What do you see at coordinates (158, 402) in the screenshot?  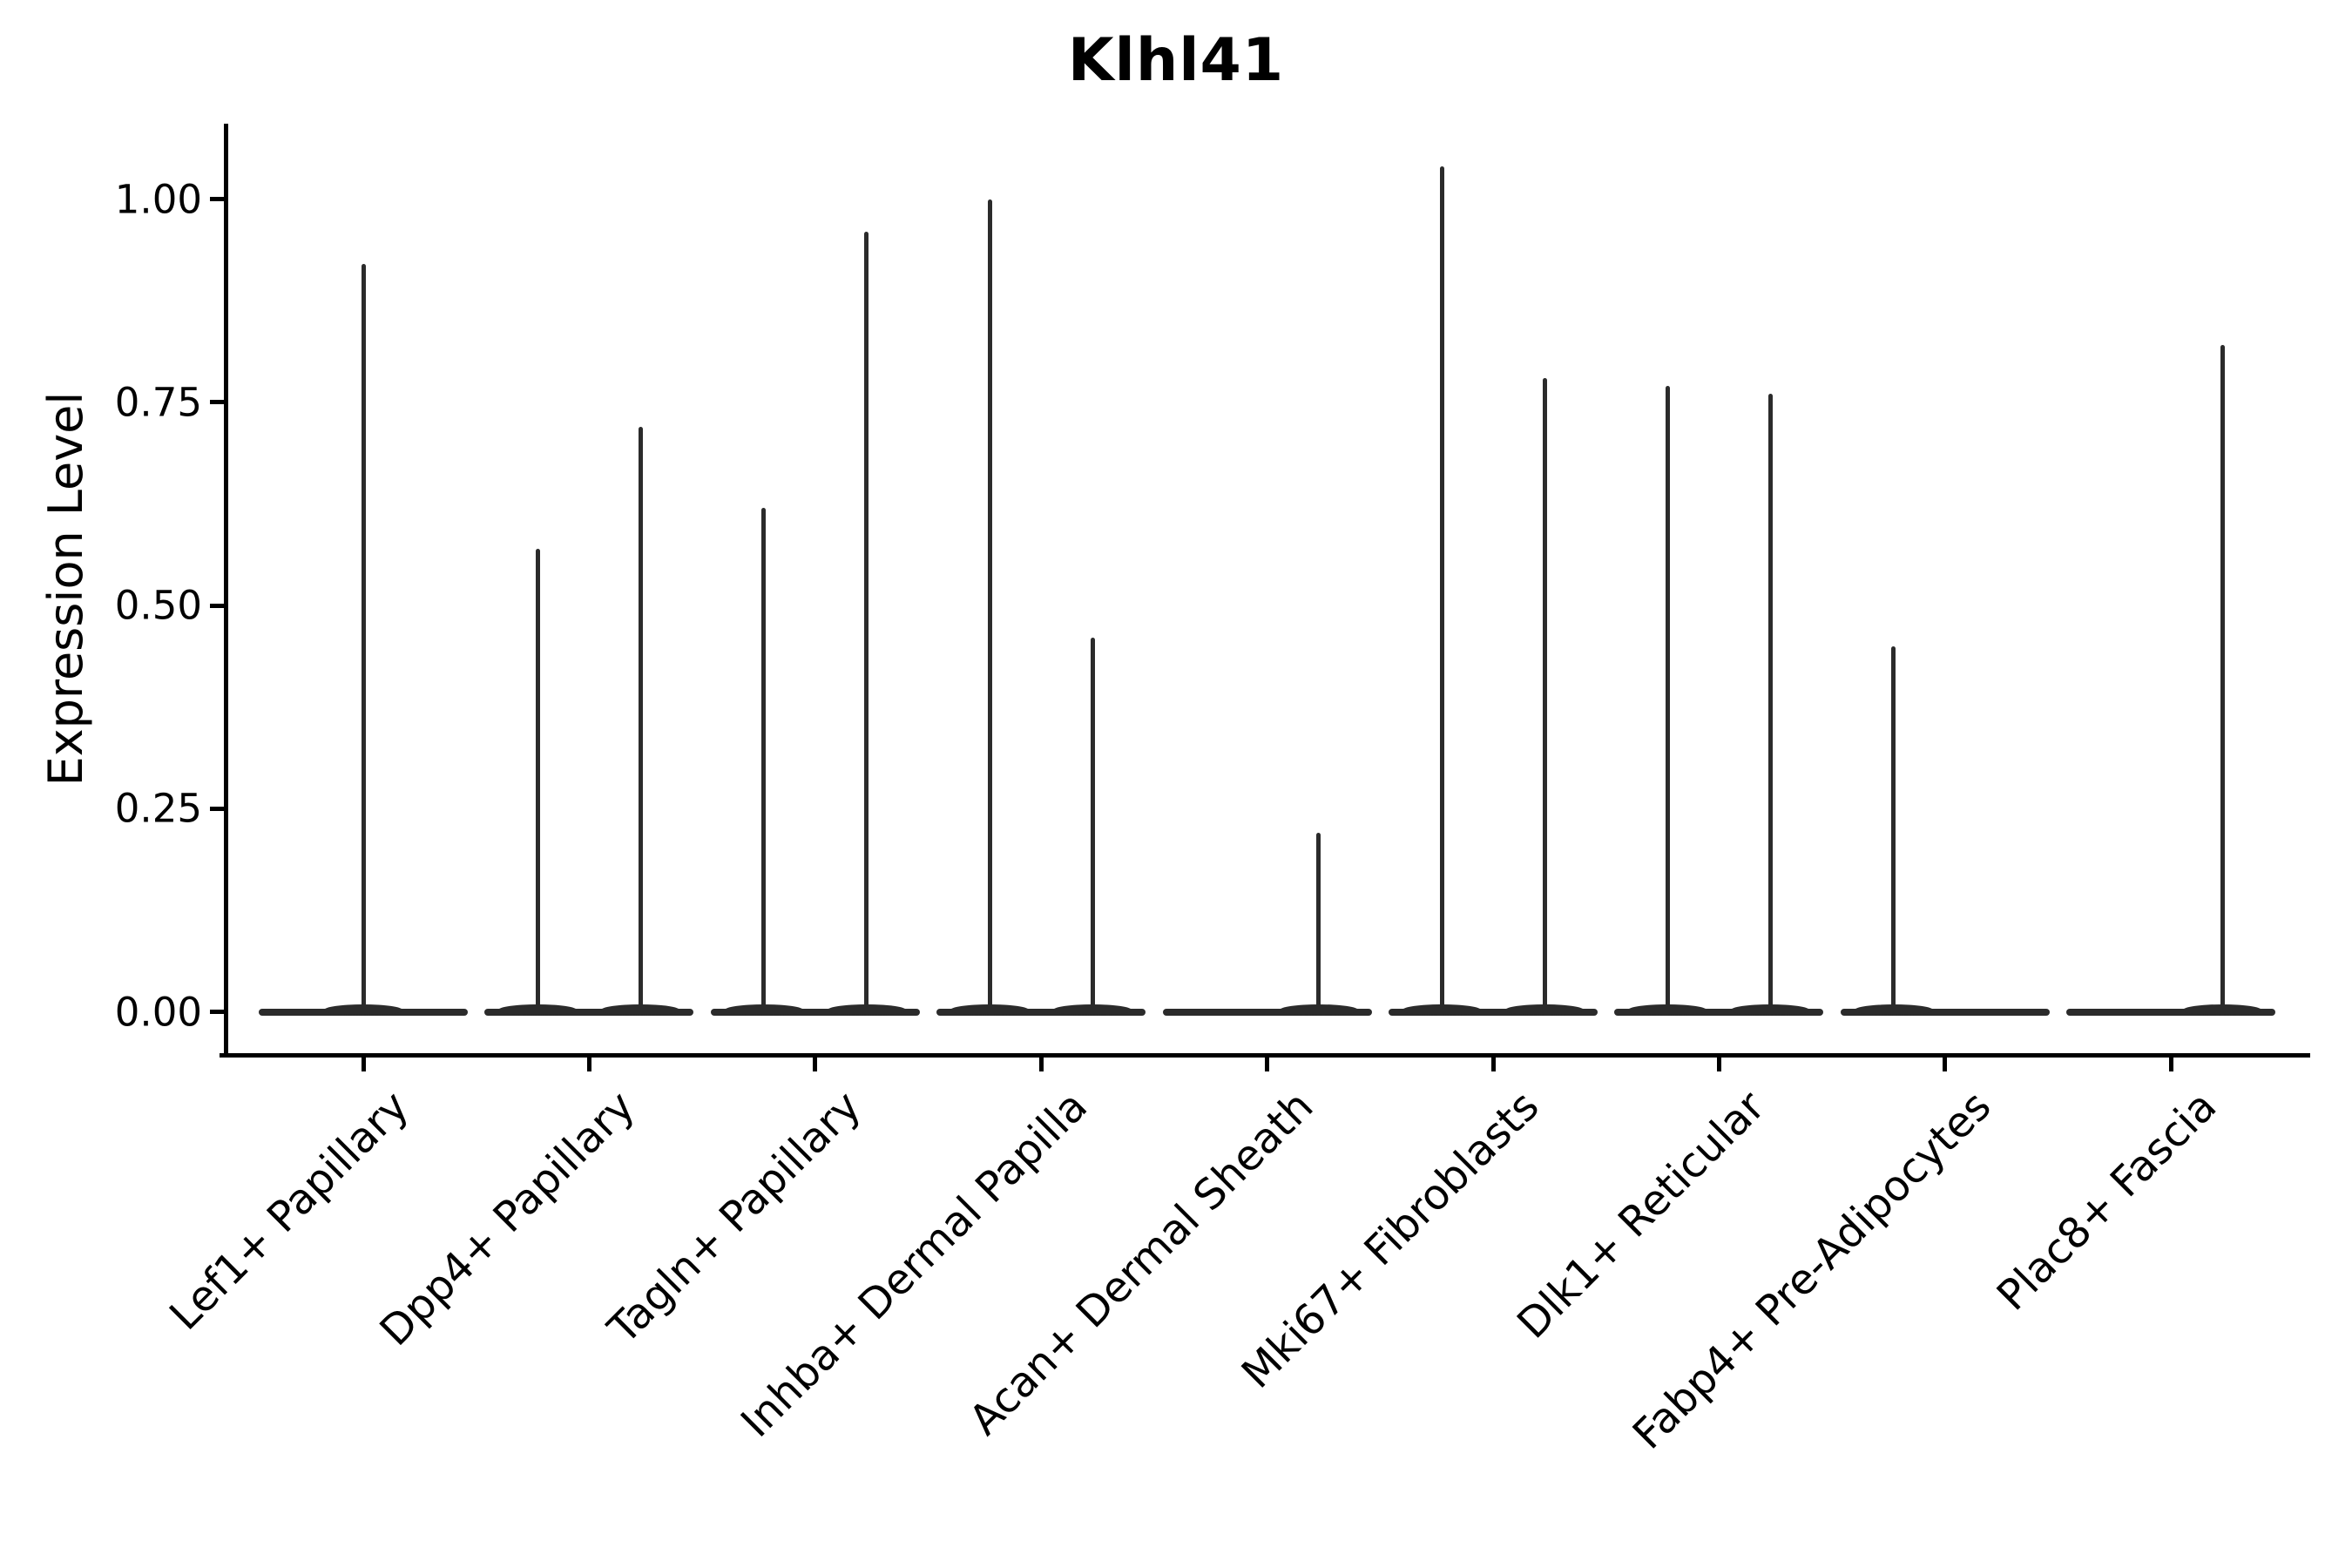 I see `y-tick-label: 0.75` at bounding box center [158, 402].